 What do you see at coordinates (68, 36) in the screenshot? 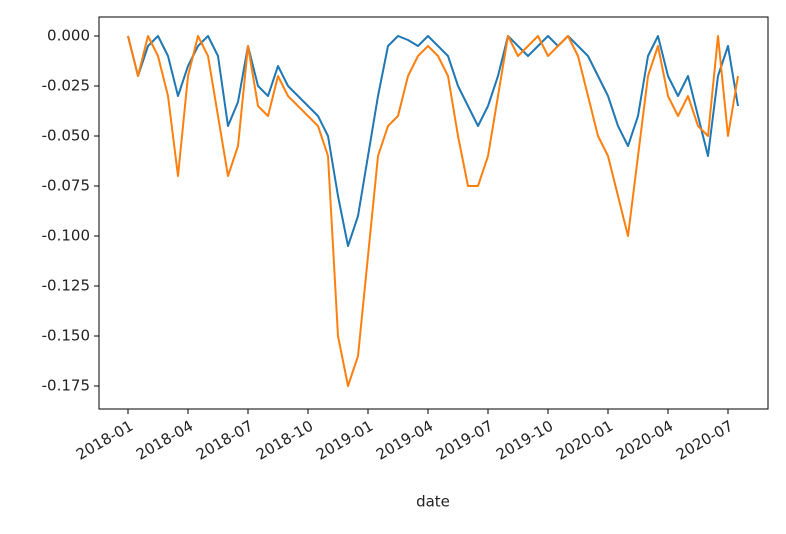
I see `y-tick-label: 0.000` at bounding box center [68, 36].